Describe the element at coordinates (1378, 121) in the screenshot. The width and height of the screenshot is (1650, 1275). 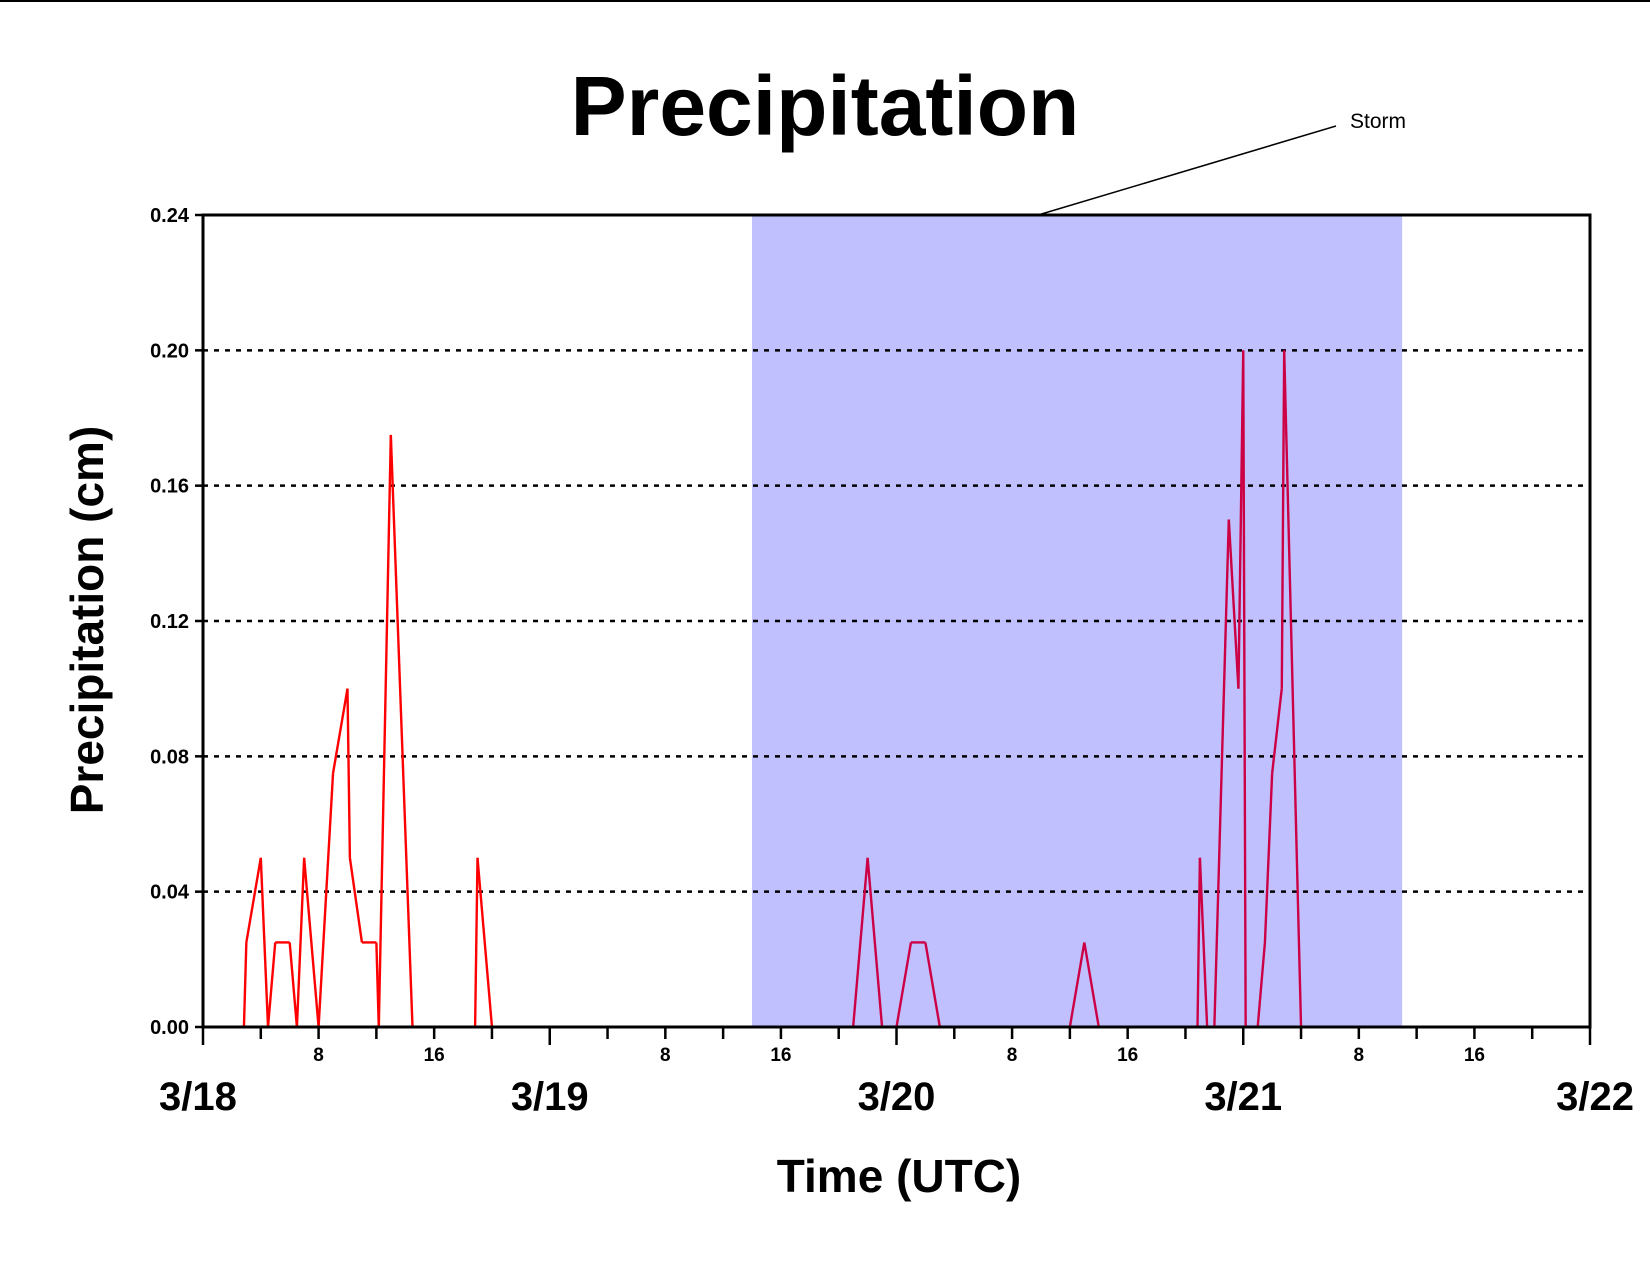
I see `storm-annotation-label: Storm` at that location.